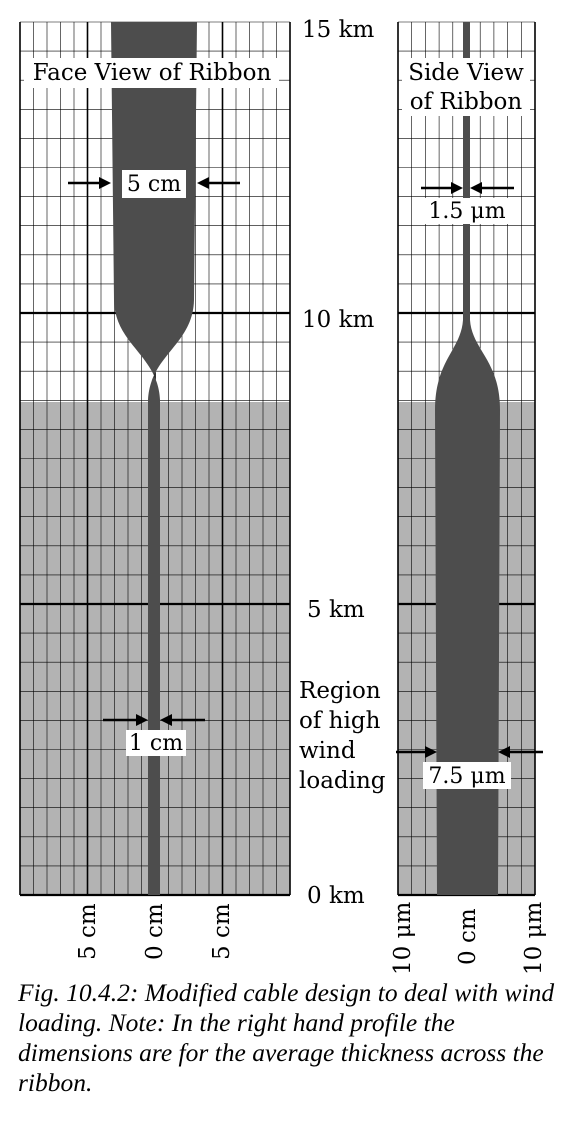 Image resolution: width=585 pixels, height=1143 pixels. Describe the element at coordinates (338, 30) in the screenshot. I see `height-label-15km: 15 km` at that location.